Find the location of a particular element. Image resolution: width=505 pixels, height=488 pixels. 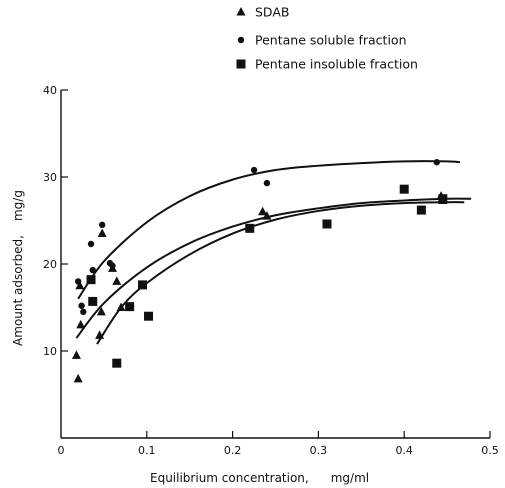

x-tick-label: 0 is located at coordinates (61, 450).